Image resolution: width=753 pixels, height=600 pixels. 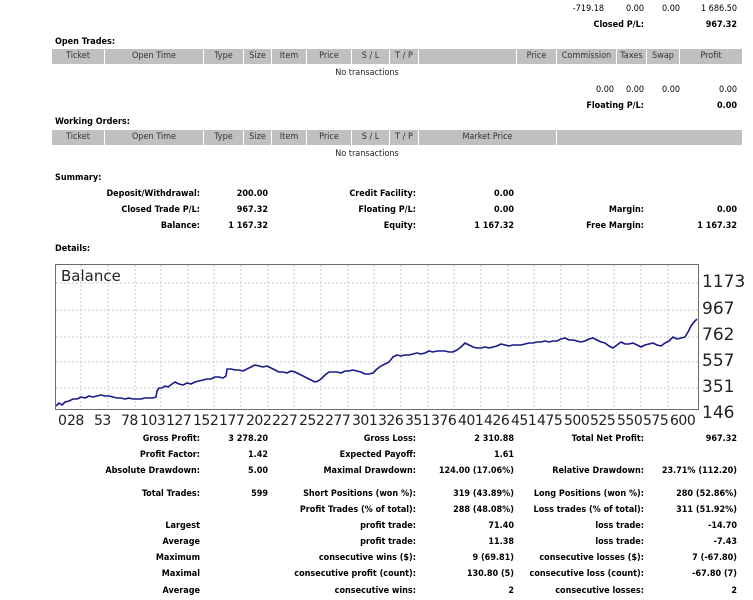 I want to click on balance-value: 1 167.32, so click(x=248, y=226).